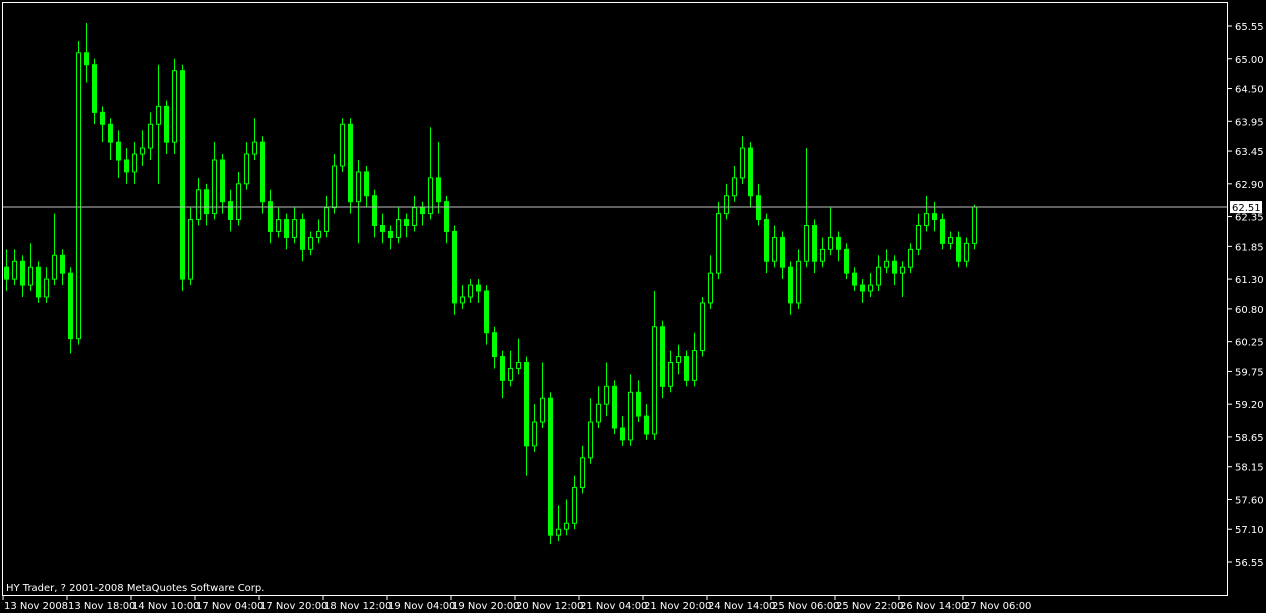 The image size is (1266, 613). Describe the element at coordinates (1249, 405) in the screenshot. I see `price-tick-label: 59.20` at that location.